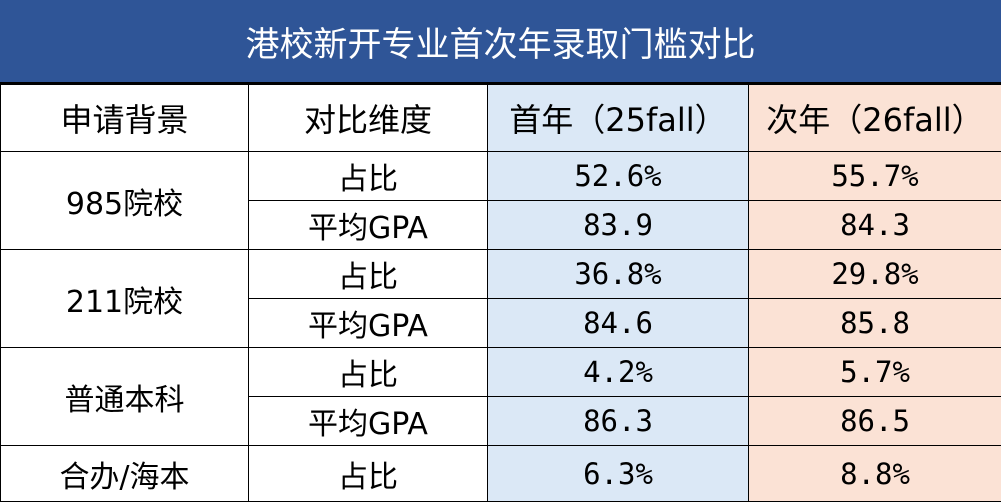  Describe the element at coordinates (874, 372) in the screenshot. I see `second-year-value: 5.7%` at that location.